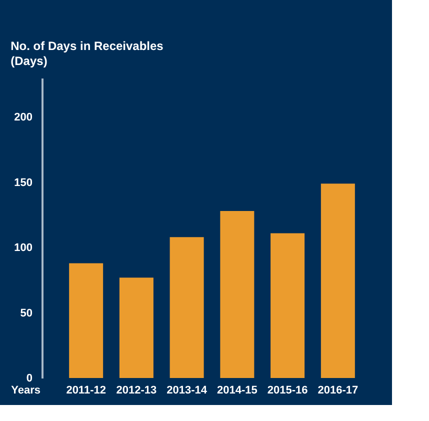 The width and height of the screenshot is (429, 421). I want to click on chart-subtitle: (Days), so click(29, 61).